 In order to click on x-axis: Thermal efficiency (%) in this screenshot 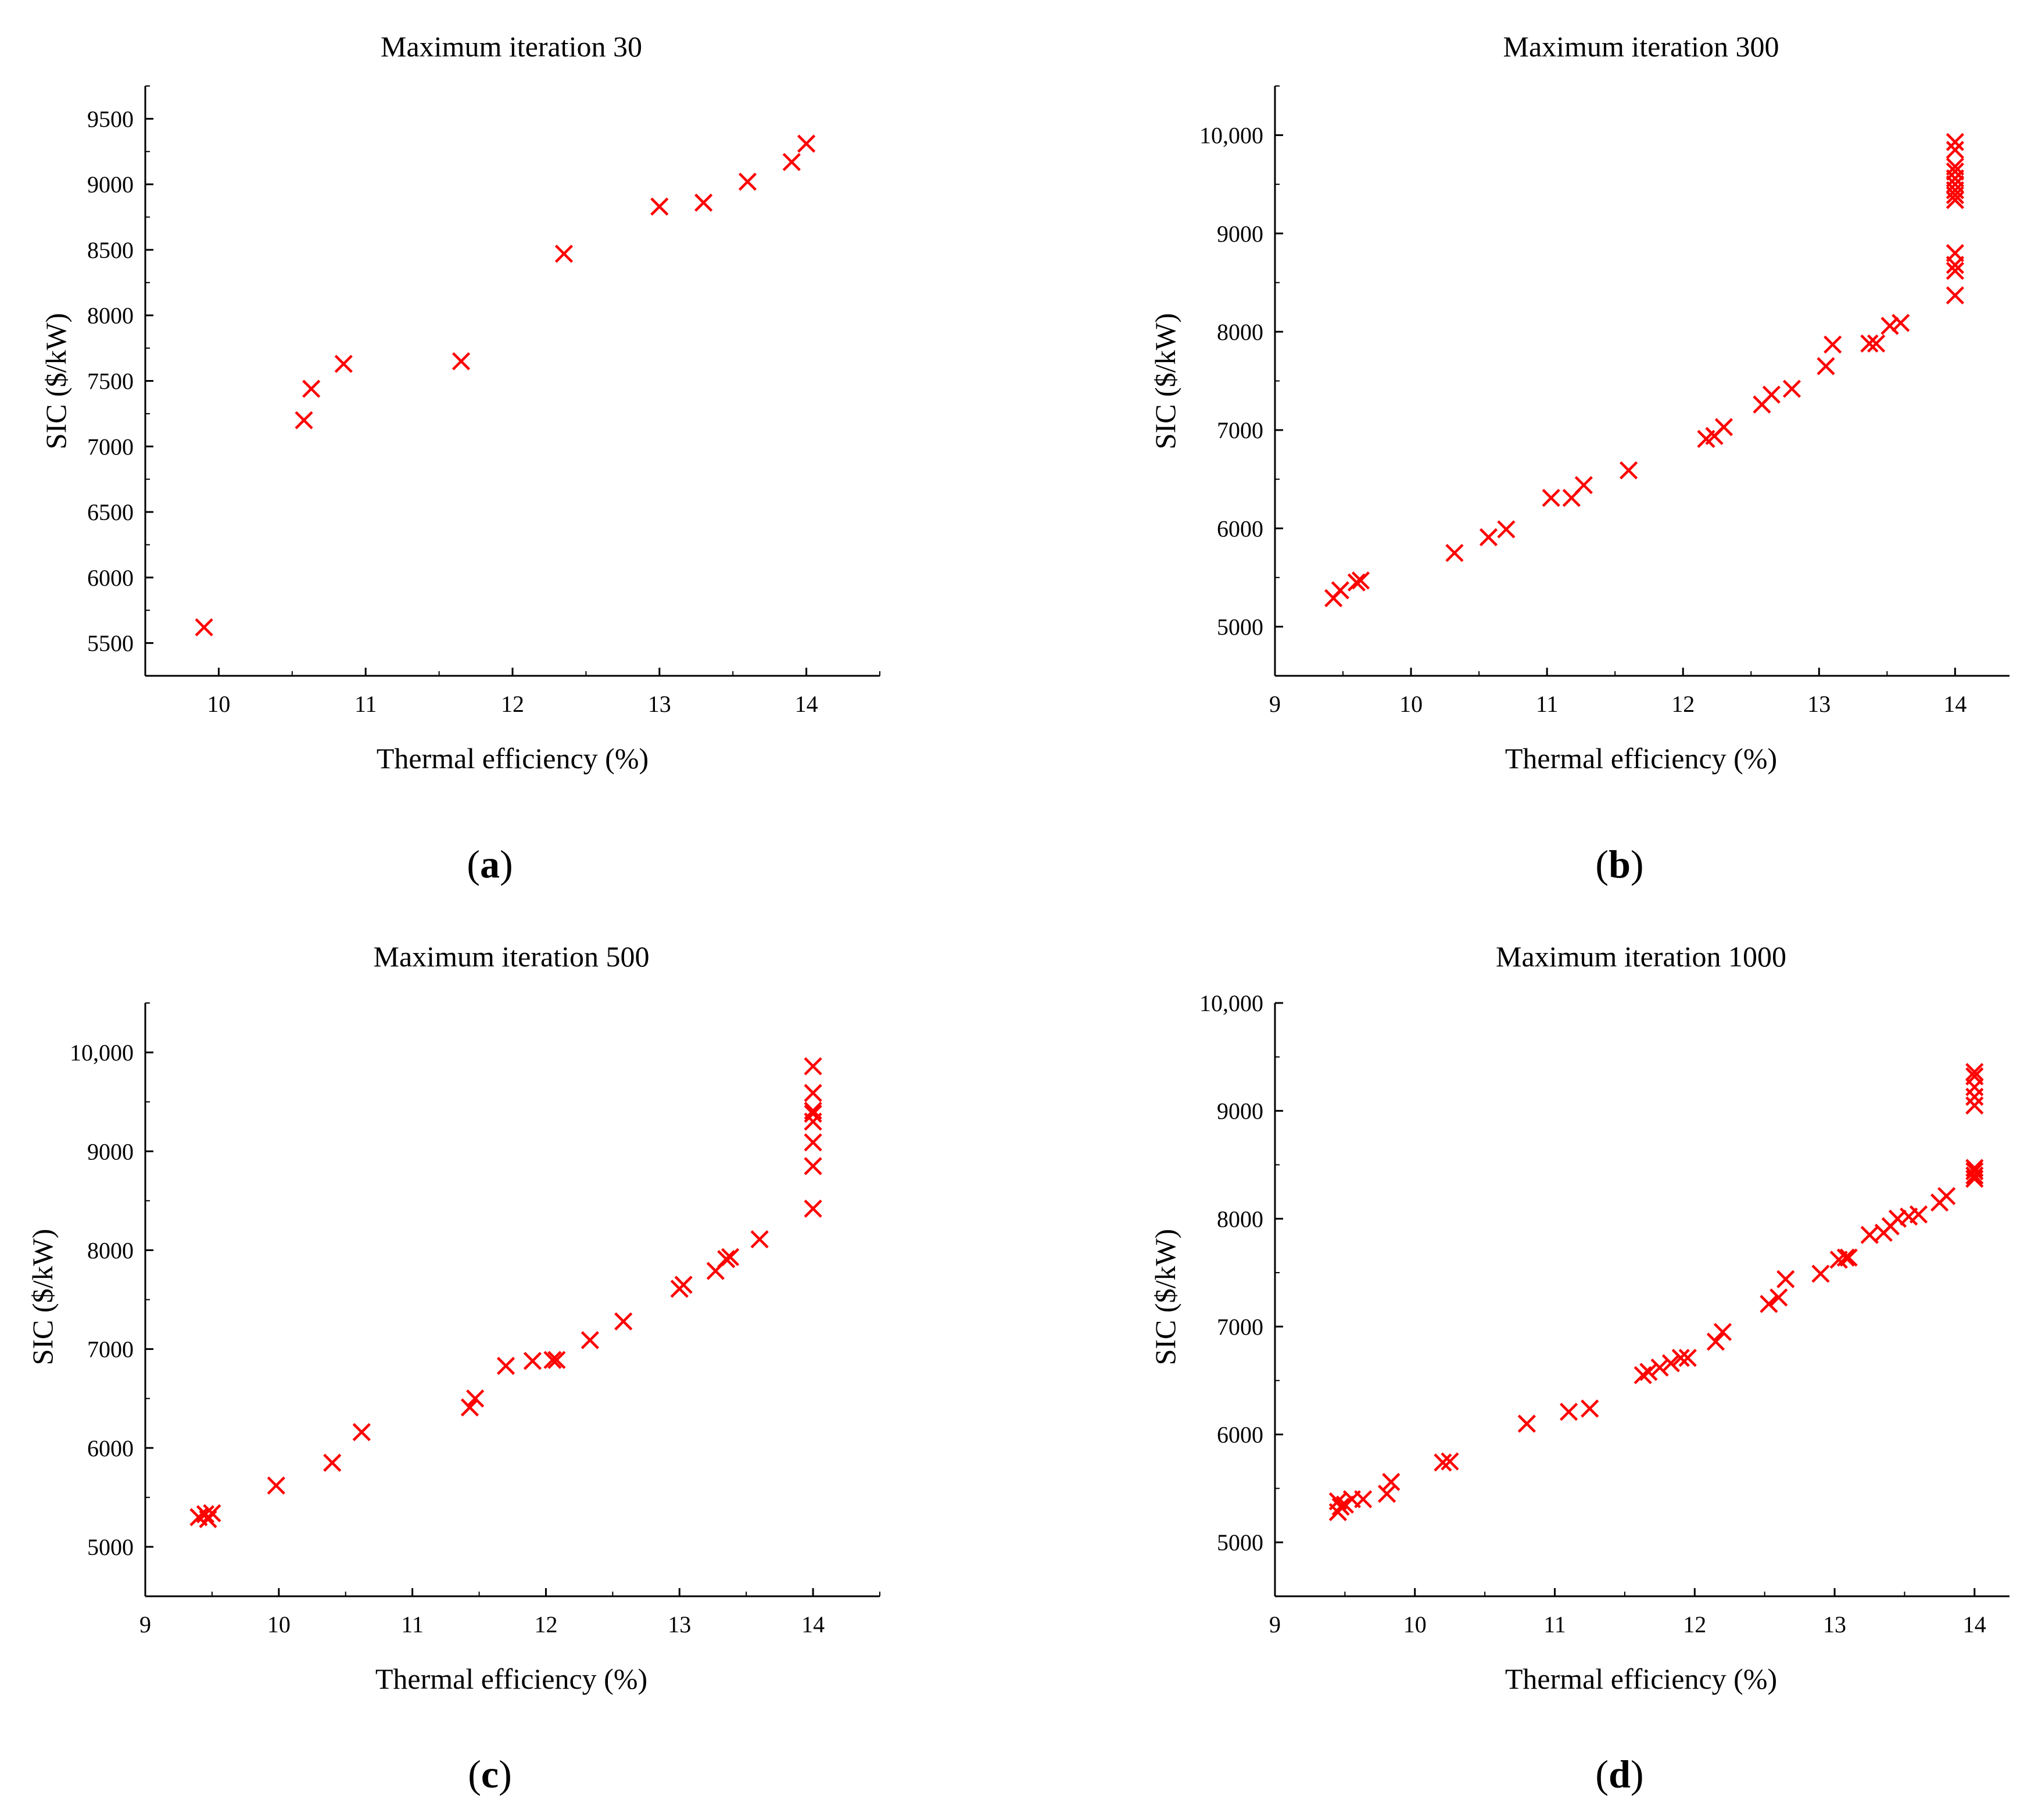, I will do `click(1642, 725)`.